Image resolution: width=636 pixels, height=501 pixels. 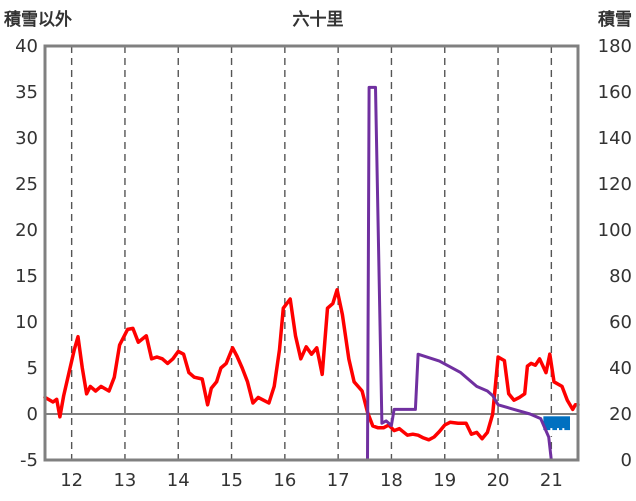 What do you see at coordinates (26, 92) in the screenshot?
I see `left-tick-label: 35` at bounding box center [26, 92].